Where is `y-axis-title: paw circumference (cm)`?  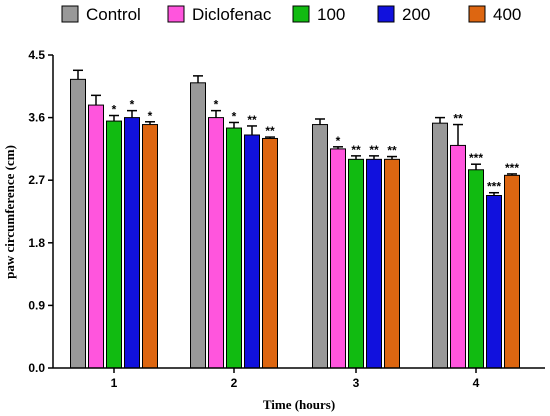 y-axis-title: paw circumference (cm) is located at coordinates (9, 212).